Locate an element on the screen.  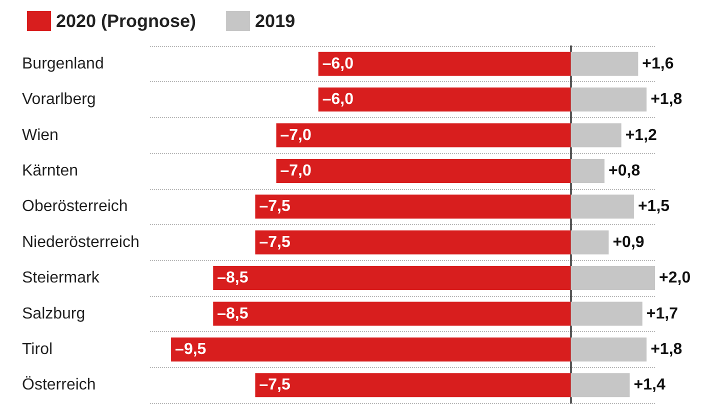
y-tick-label: Oberösterreich is located at coordinates (75, 207).